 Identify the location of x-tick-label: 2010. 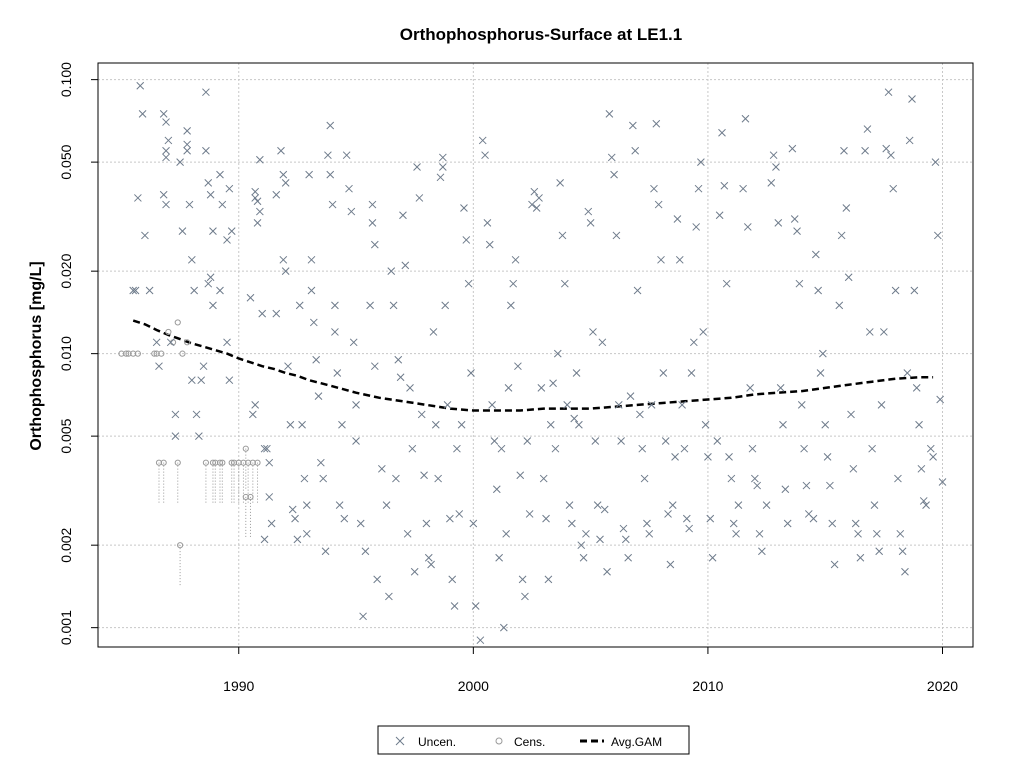
(707, 686).